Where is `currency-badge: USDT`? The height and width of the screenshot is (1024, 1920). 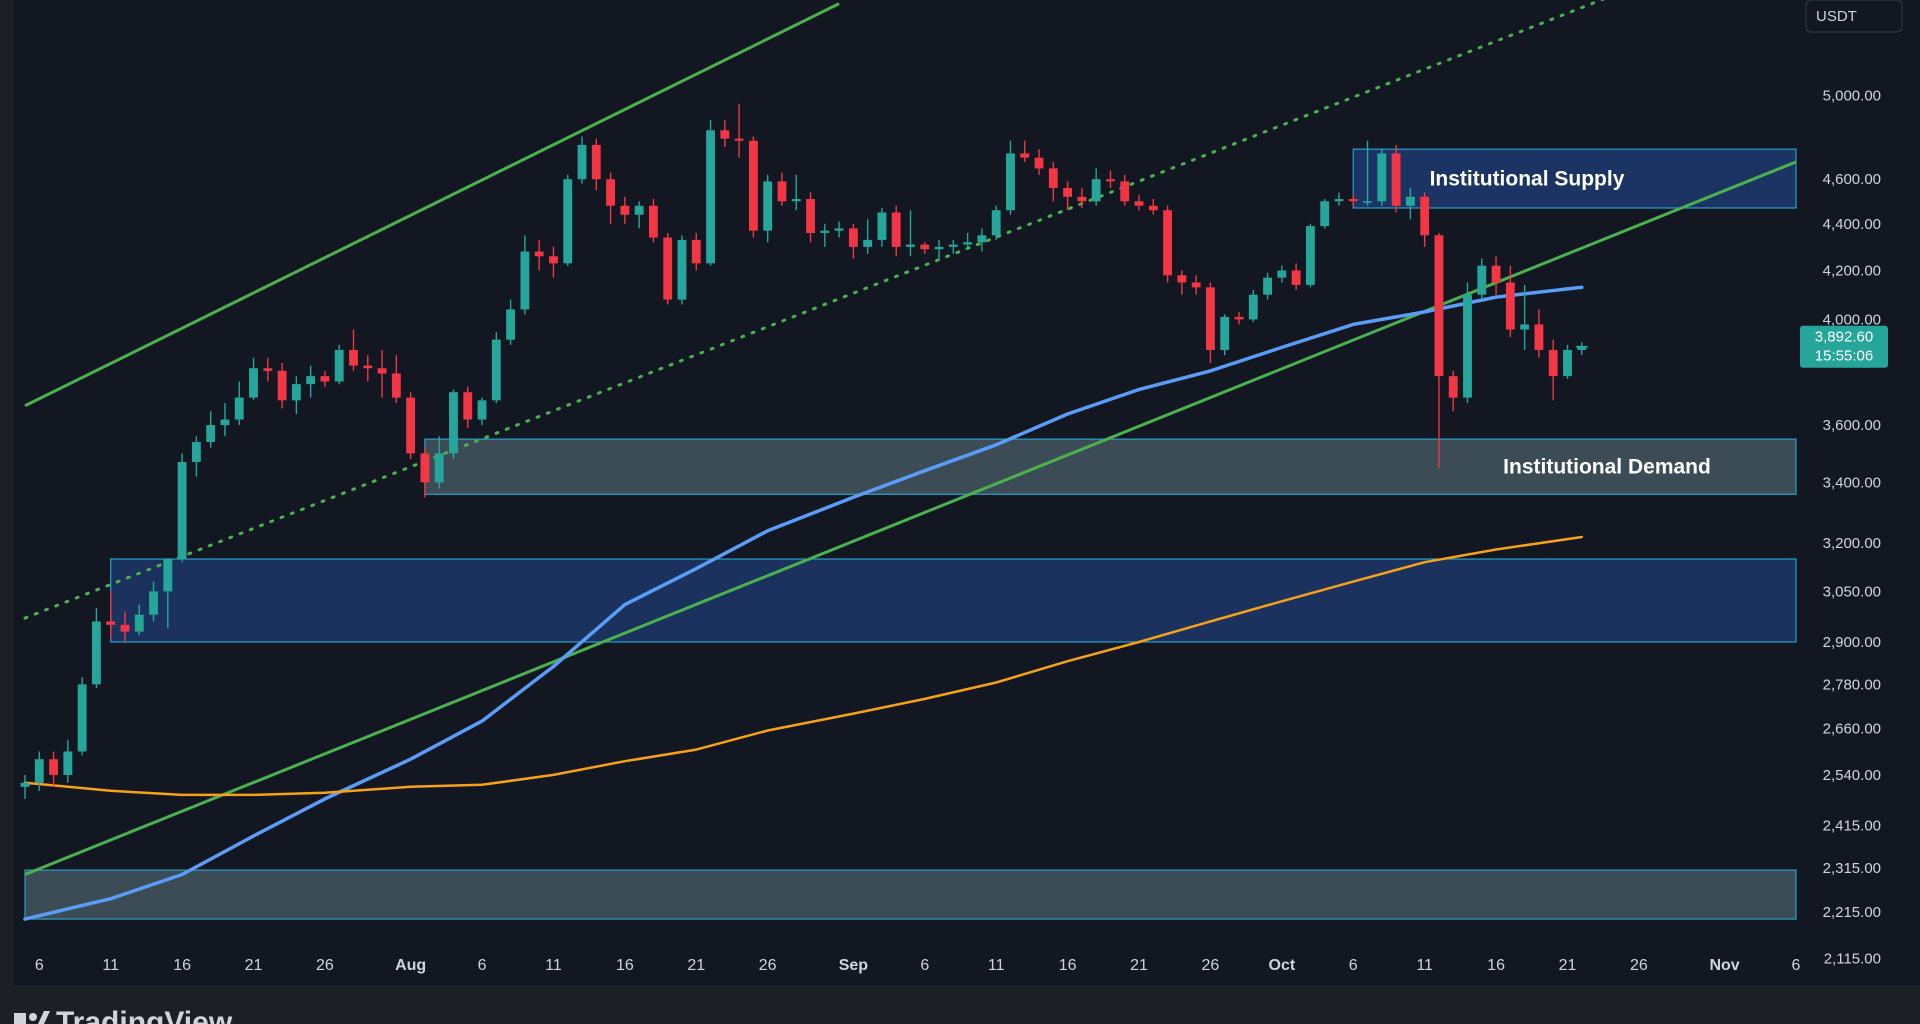
currency-badge: USDT is located at coordinates (1854, 16).